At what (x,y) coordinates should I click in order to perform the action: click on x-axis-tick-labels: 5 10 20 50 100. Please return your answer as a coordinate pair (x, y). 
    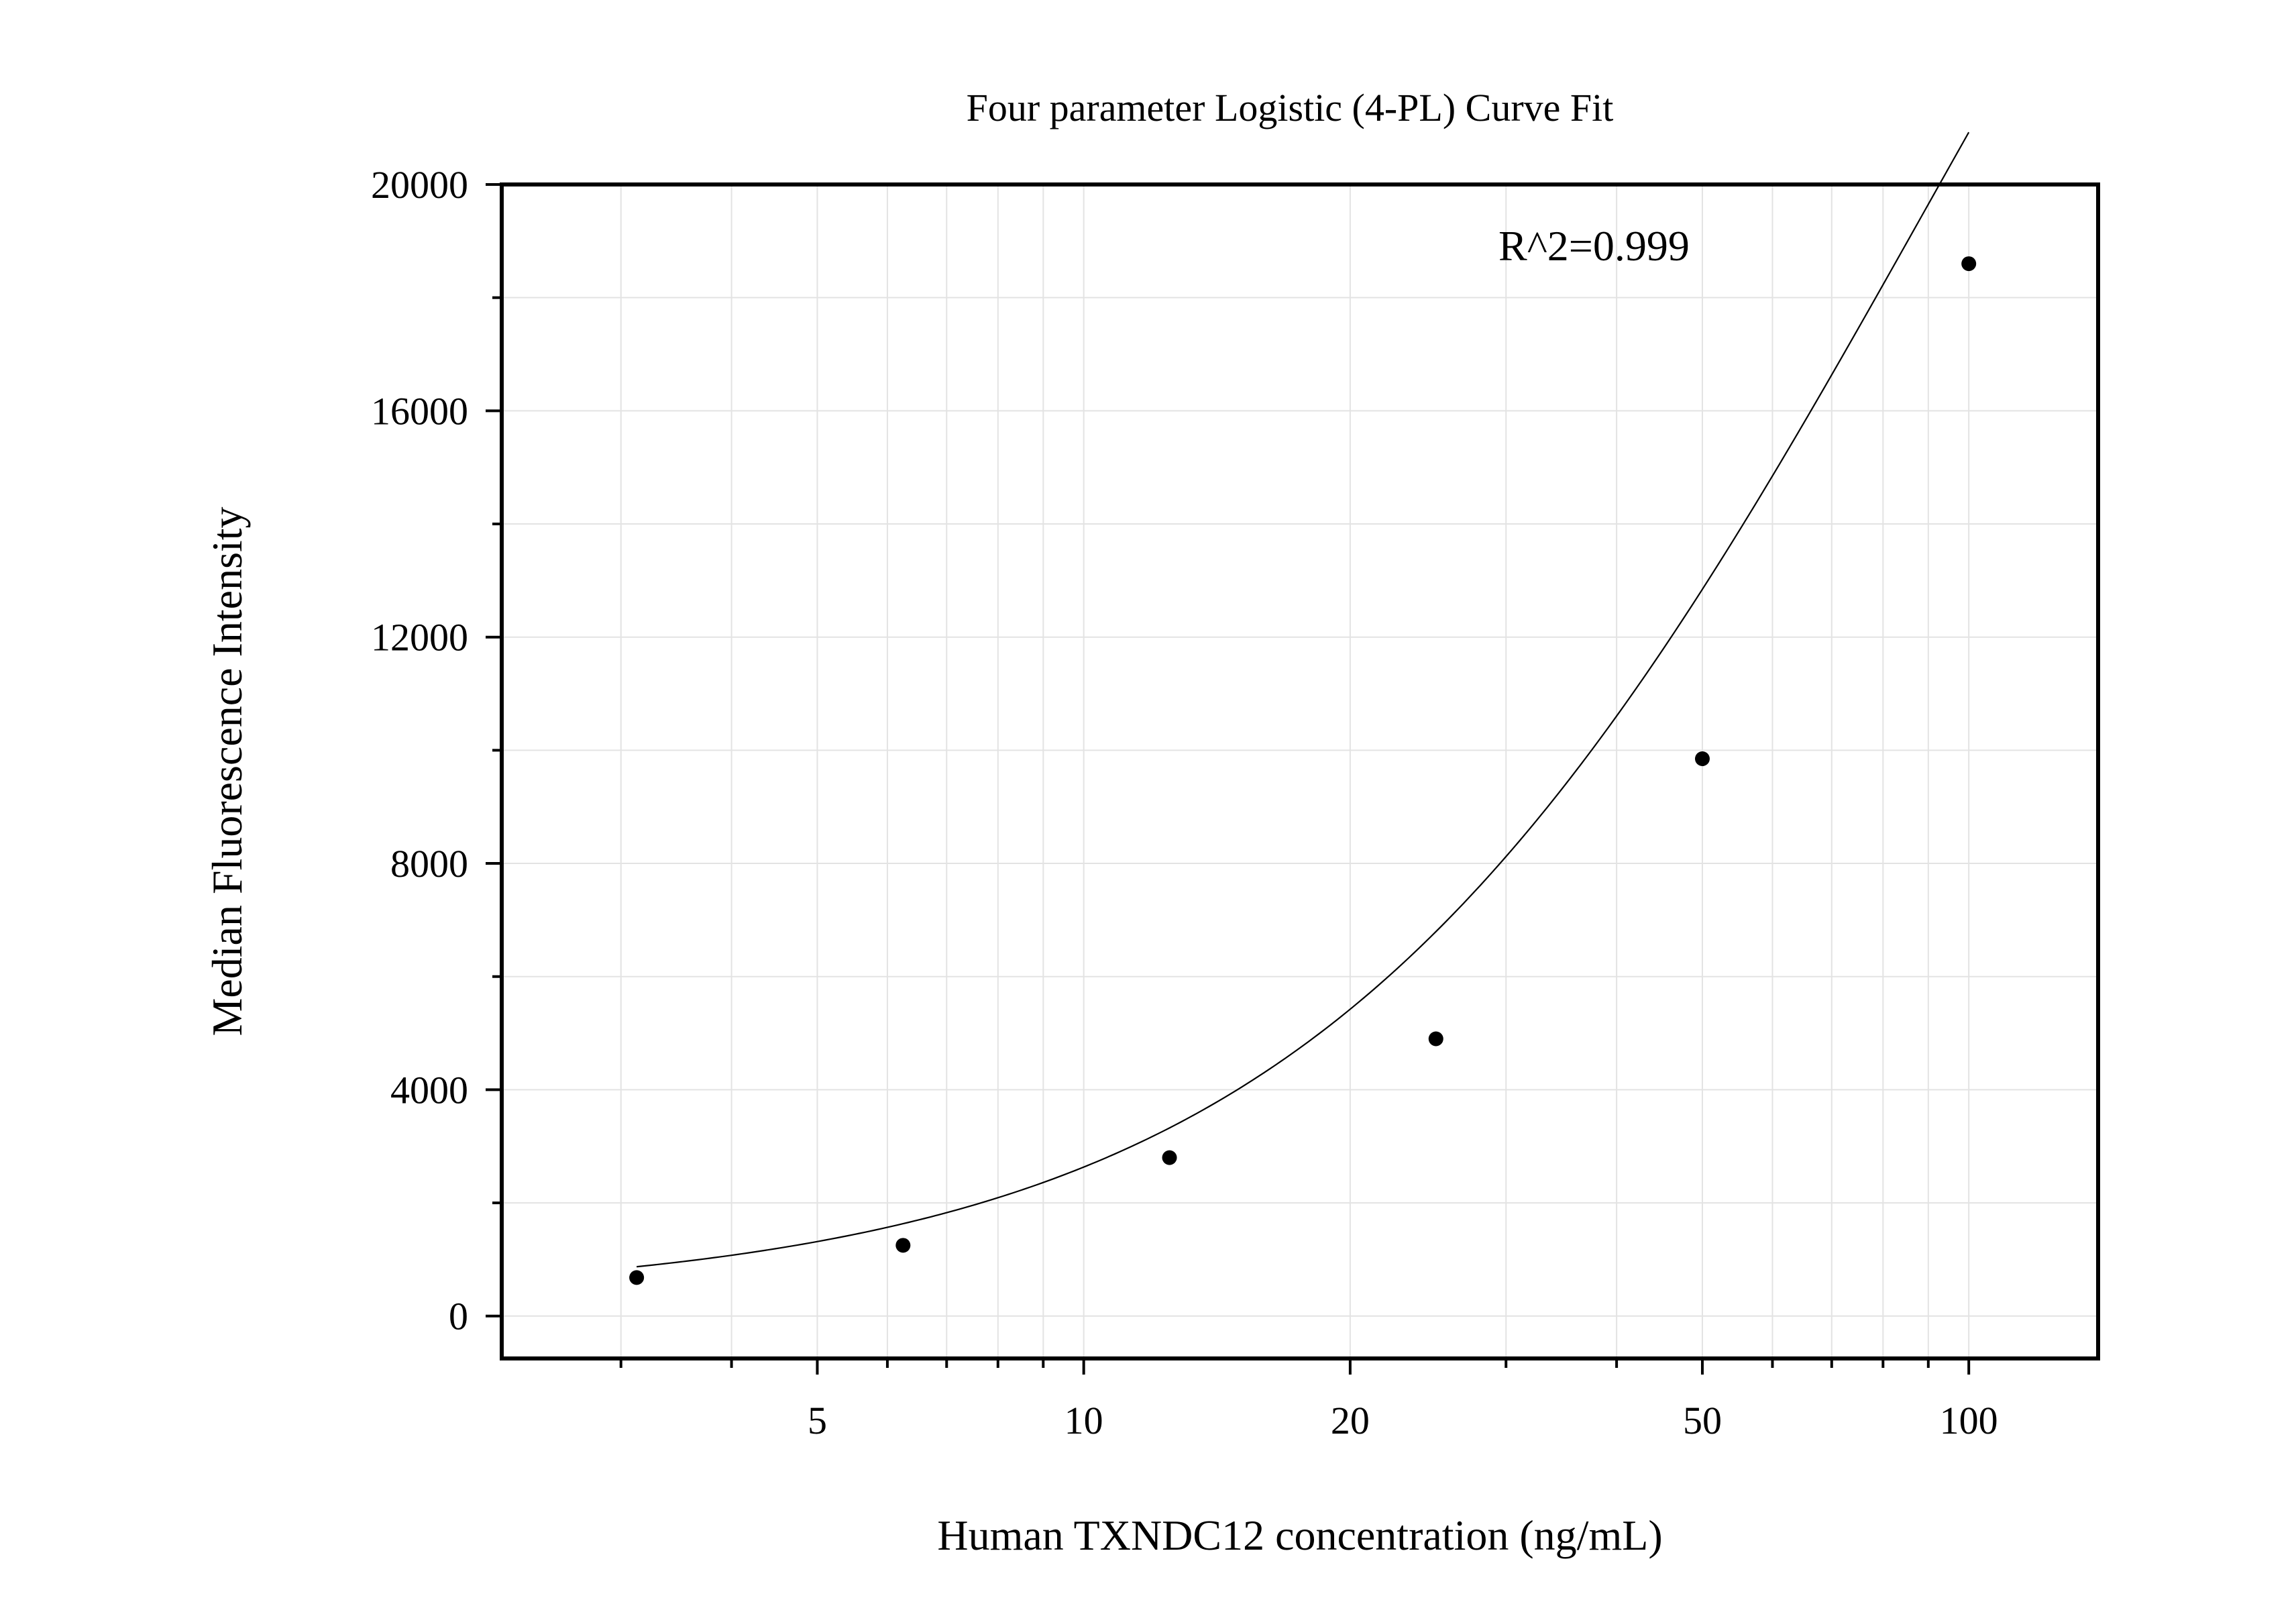
    Looking at the image, I should click on (1403, 1420).